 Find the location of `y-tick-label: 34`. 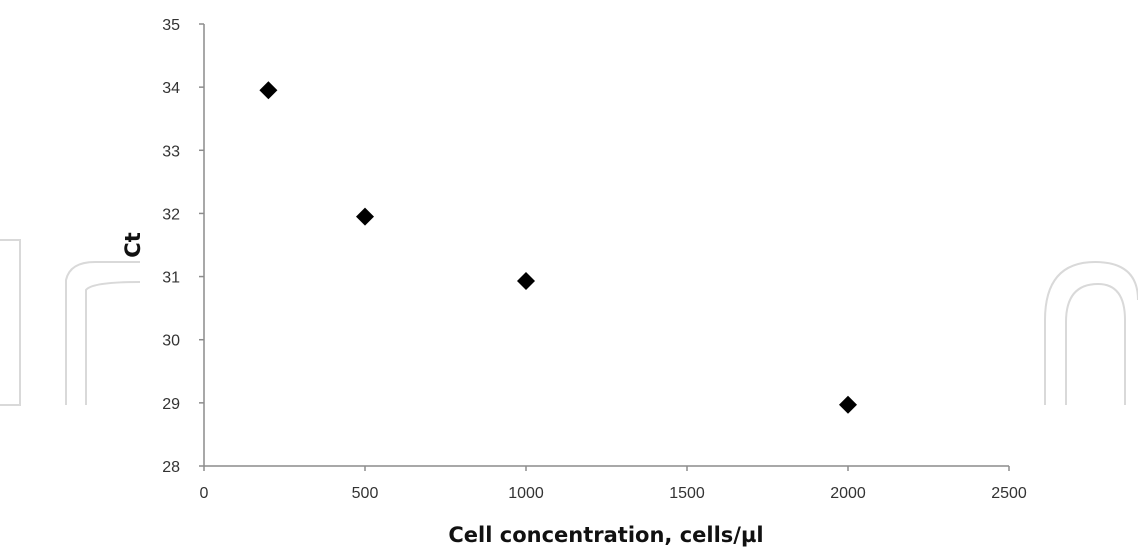

y-tick-label: 34 is located at coordinates (171, 88).